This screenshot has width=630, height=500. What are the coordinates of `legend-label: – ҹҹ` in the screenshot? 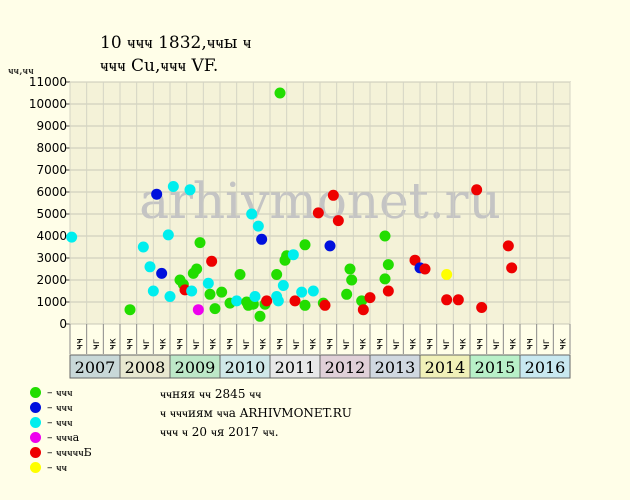 It's located at (57, 467).